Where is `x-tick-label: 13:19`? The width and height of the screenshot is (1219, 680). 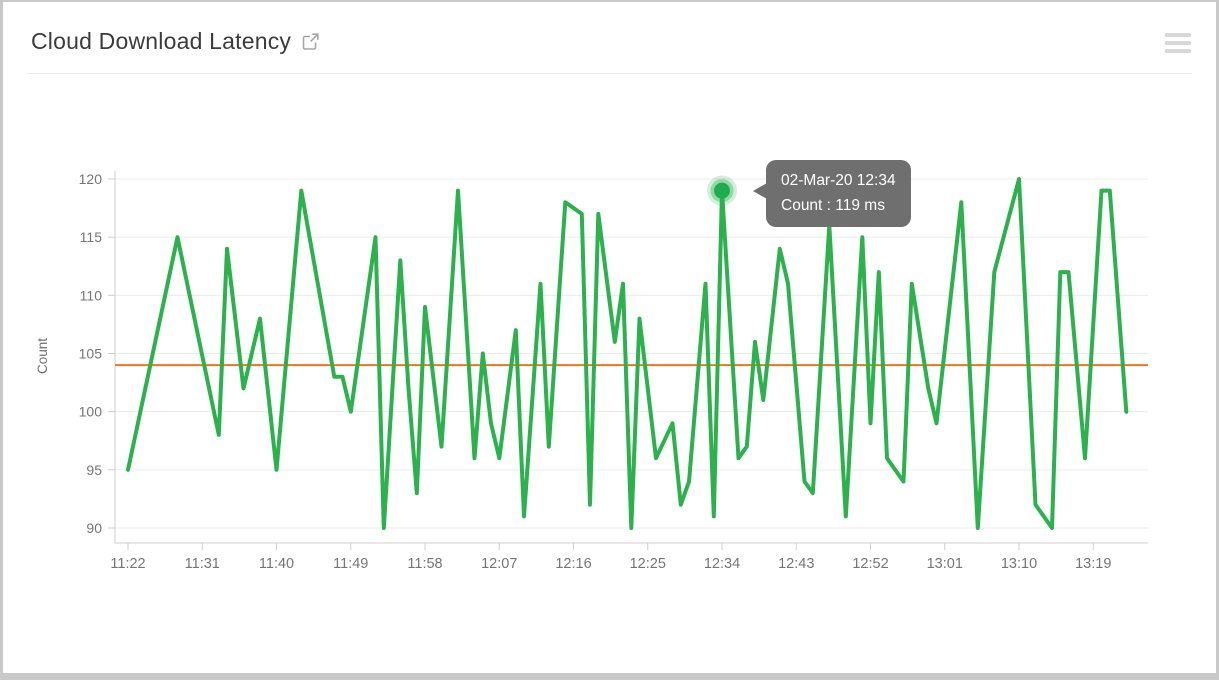
x-tick-label: 13:19 is located at coordinates (1093, 564).